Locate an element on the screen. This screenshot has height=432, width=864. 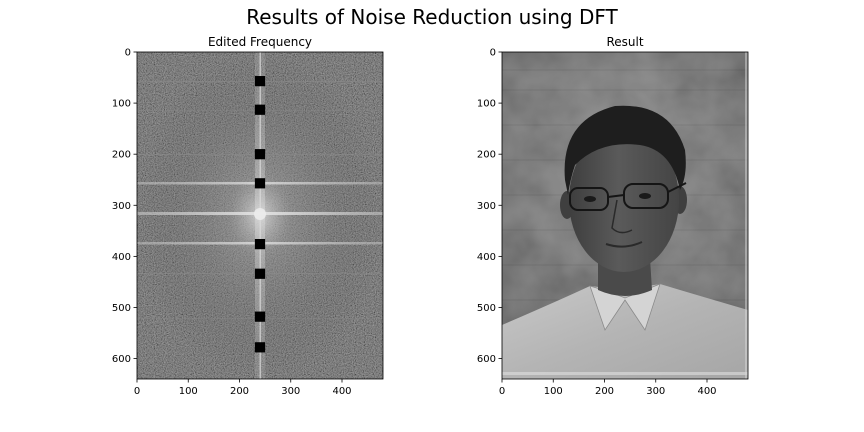
y-tick-label-right-400: 400 is located at coordinates (486, 257).